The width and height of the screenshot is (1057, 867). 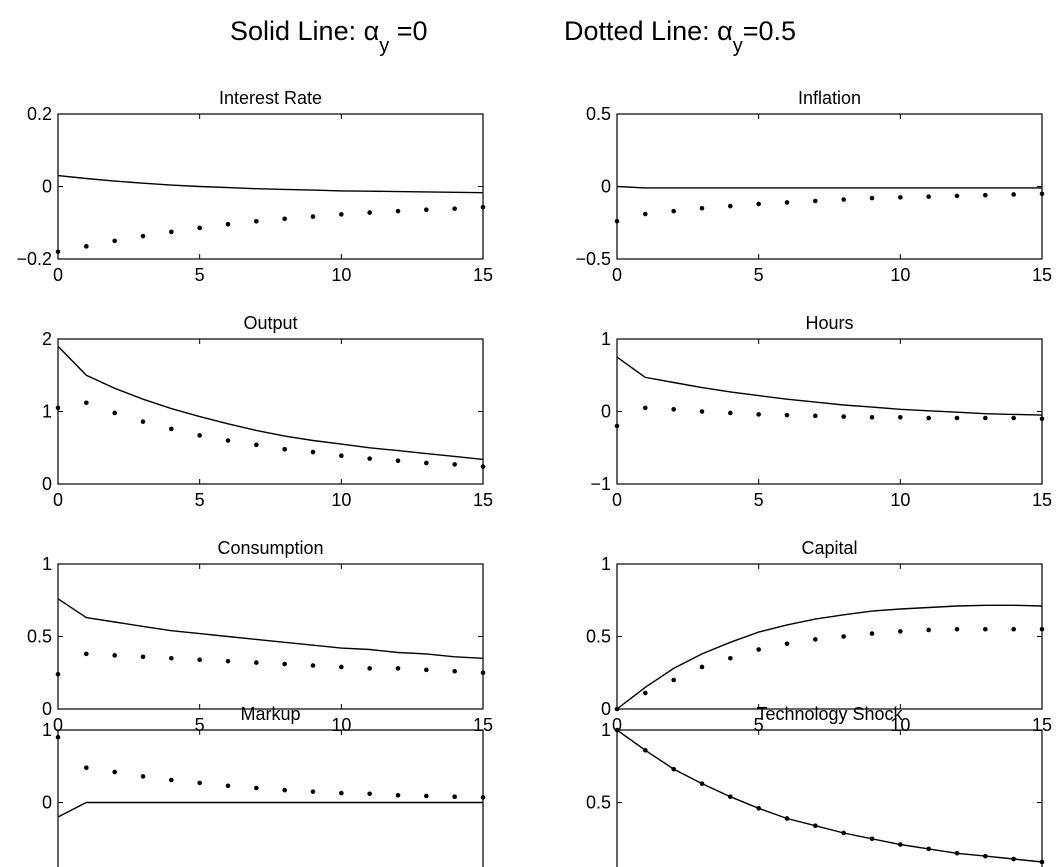 I want to click on capital-ytick-label: 0, so click(x=606, y=709).